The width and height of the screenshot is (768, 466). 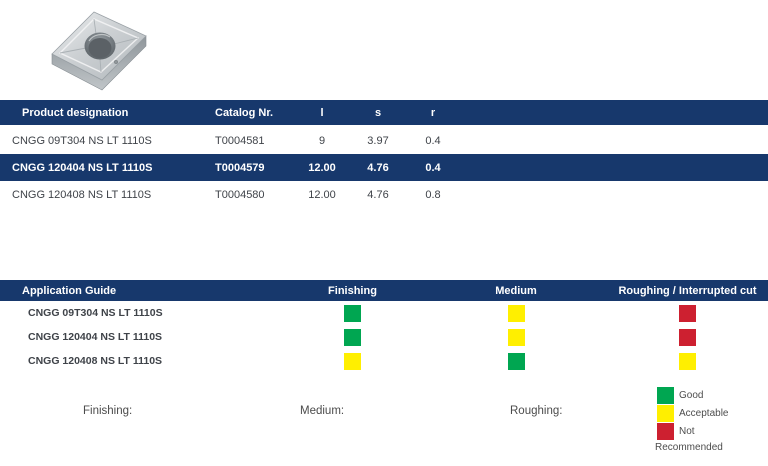 I want to click on not-recommended-color-swatch, so click(x=665, y=431).